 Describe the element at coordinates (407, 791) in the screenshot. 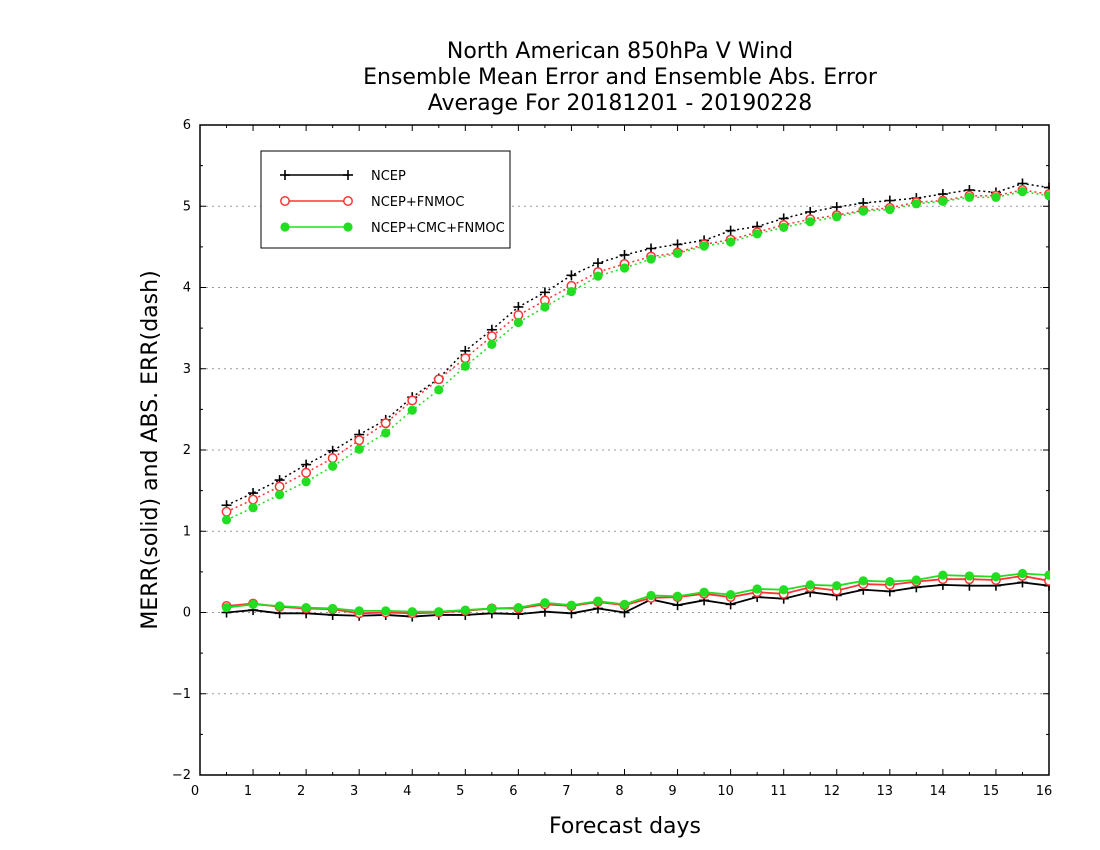

I see `x-tick-label: 4` at that location.